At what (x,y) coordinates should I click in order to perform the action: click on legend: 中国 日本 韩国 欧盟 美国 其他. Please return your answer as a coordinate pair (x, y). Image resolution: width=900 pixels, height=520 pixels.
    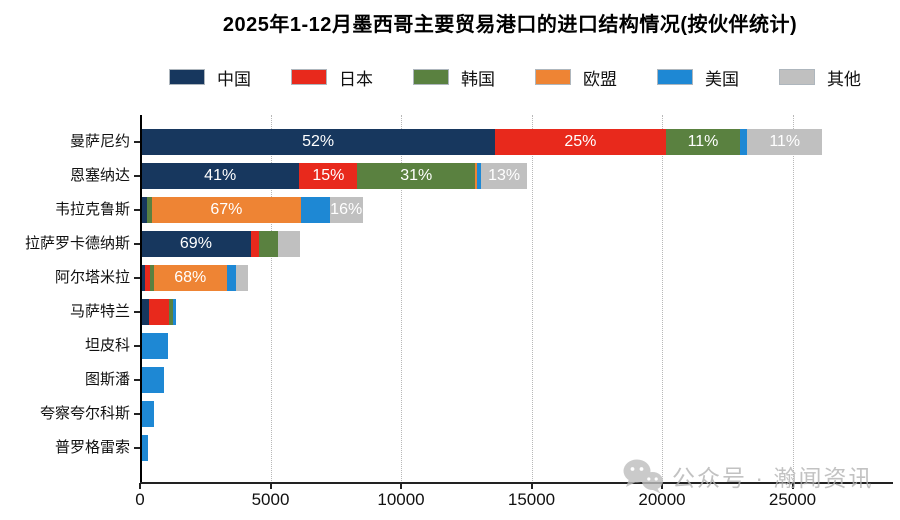
    Looking at the image, I should click on (515, 77).